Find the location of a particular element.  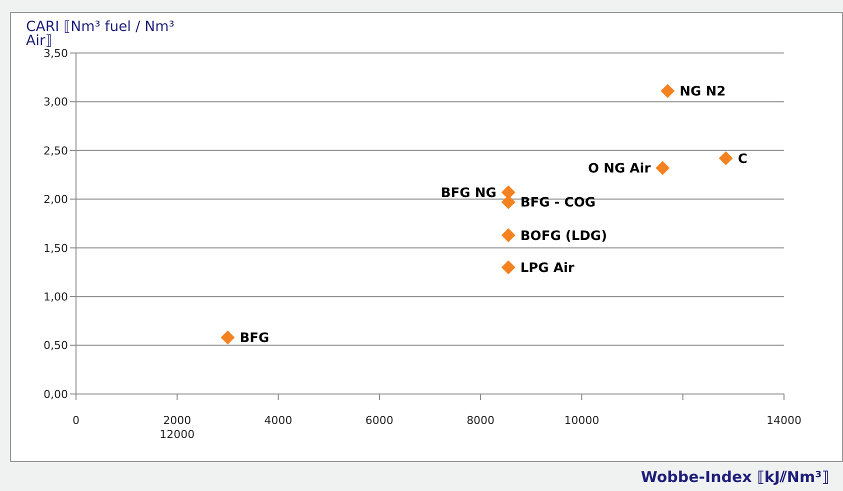

annotation: NG N2 is located at coordinates (703, 92).